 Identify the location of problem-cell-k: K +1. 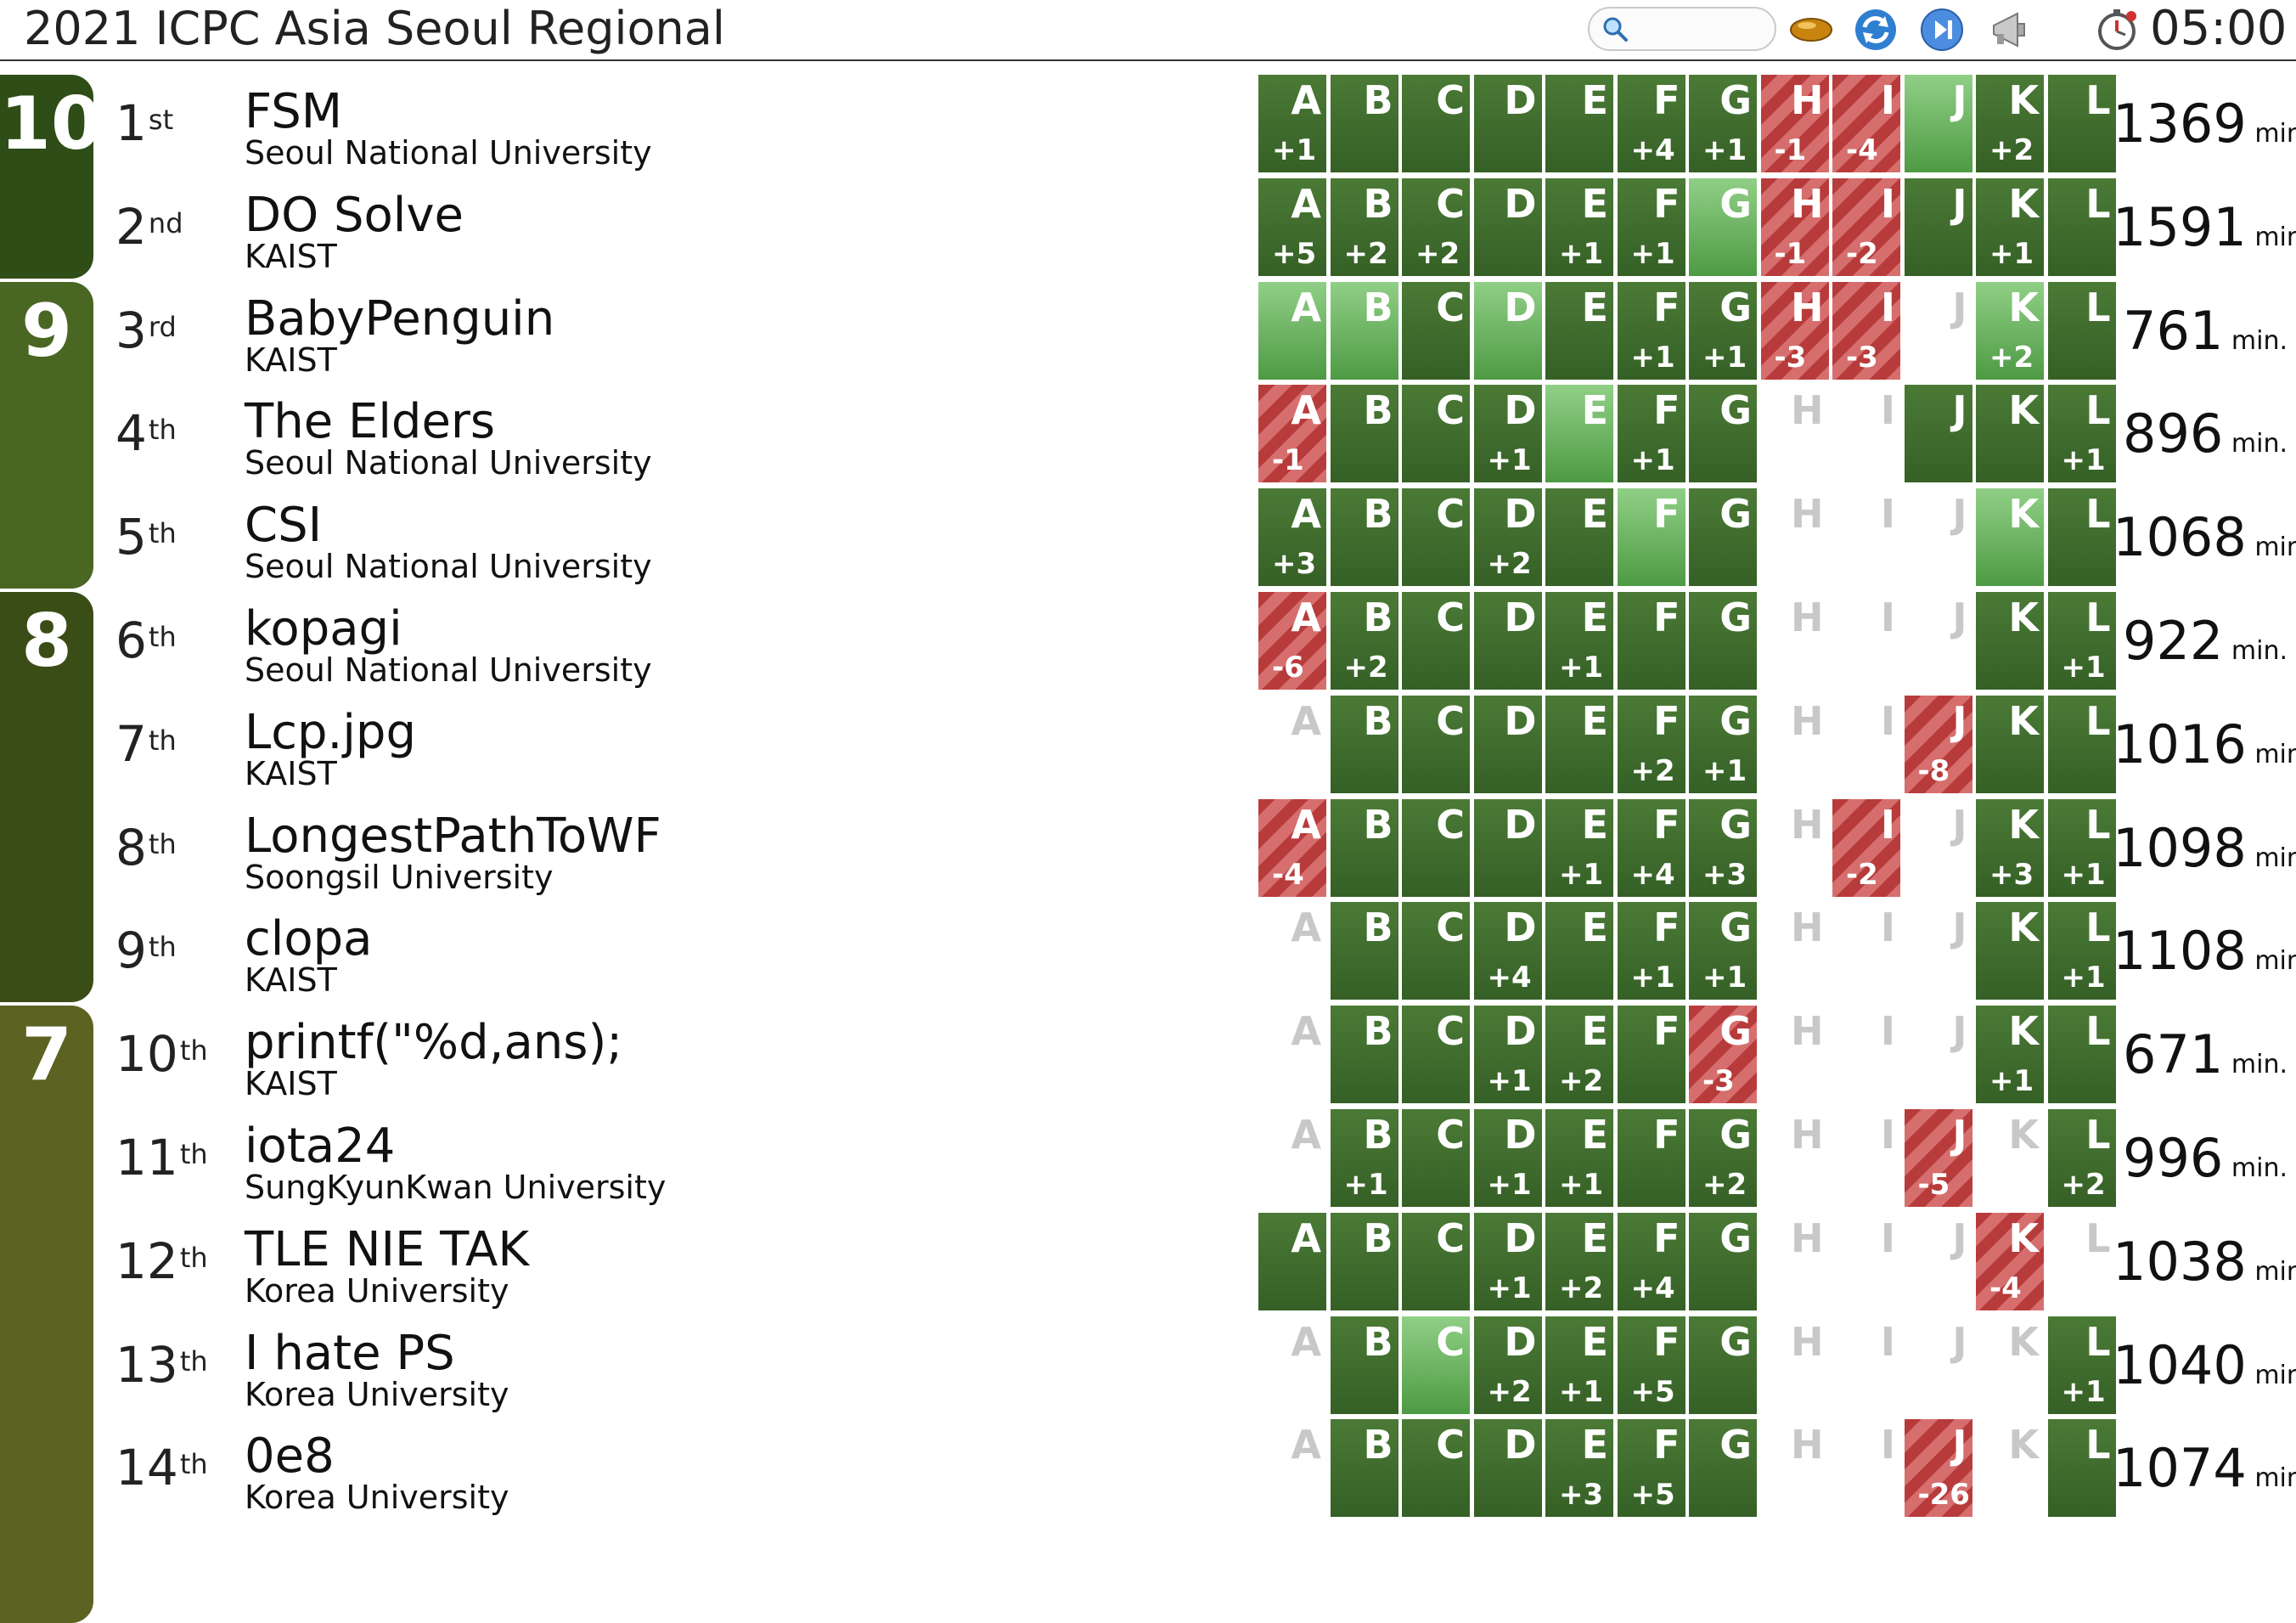
(2010, 1055).